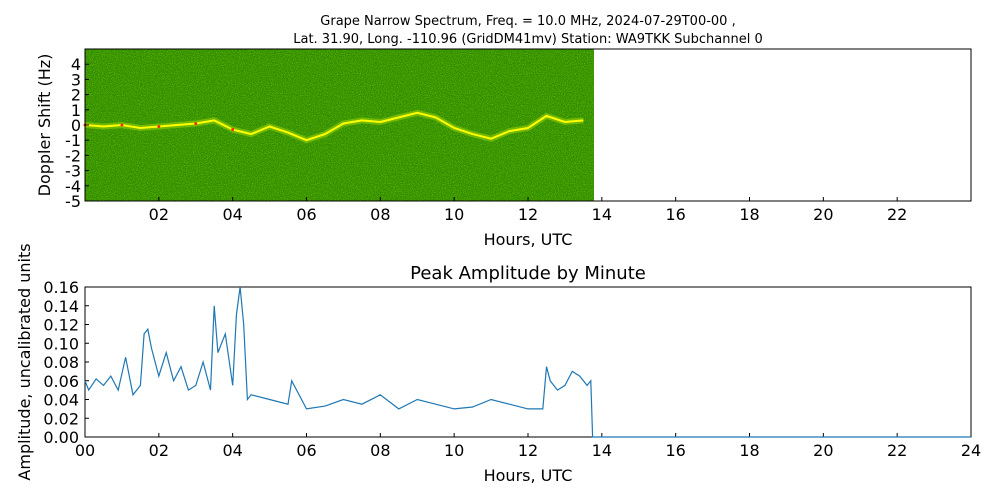 This screenshot has height=500, width=1000. I want to click on spectrogram-x-tick-label: 04, so click(232, 214).